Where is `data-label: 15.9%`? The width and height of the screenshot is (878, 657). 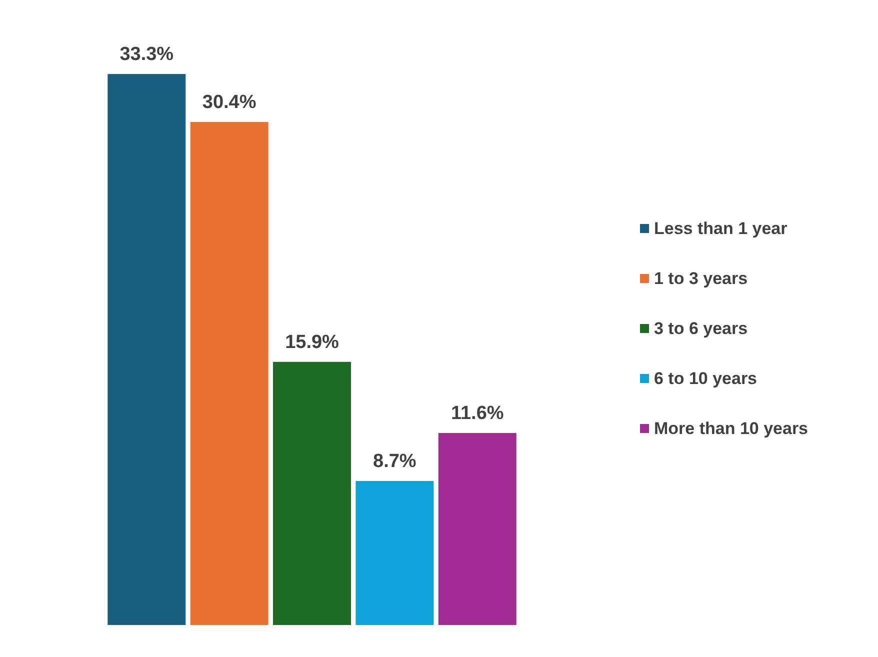 data-label: 15.9% is located at coordinates (312, 342).